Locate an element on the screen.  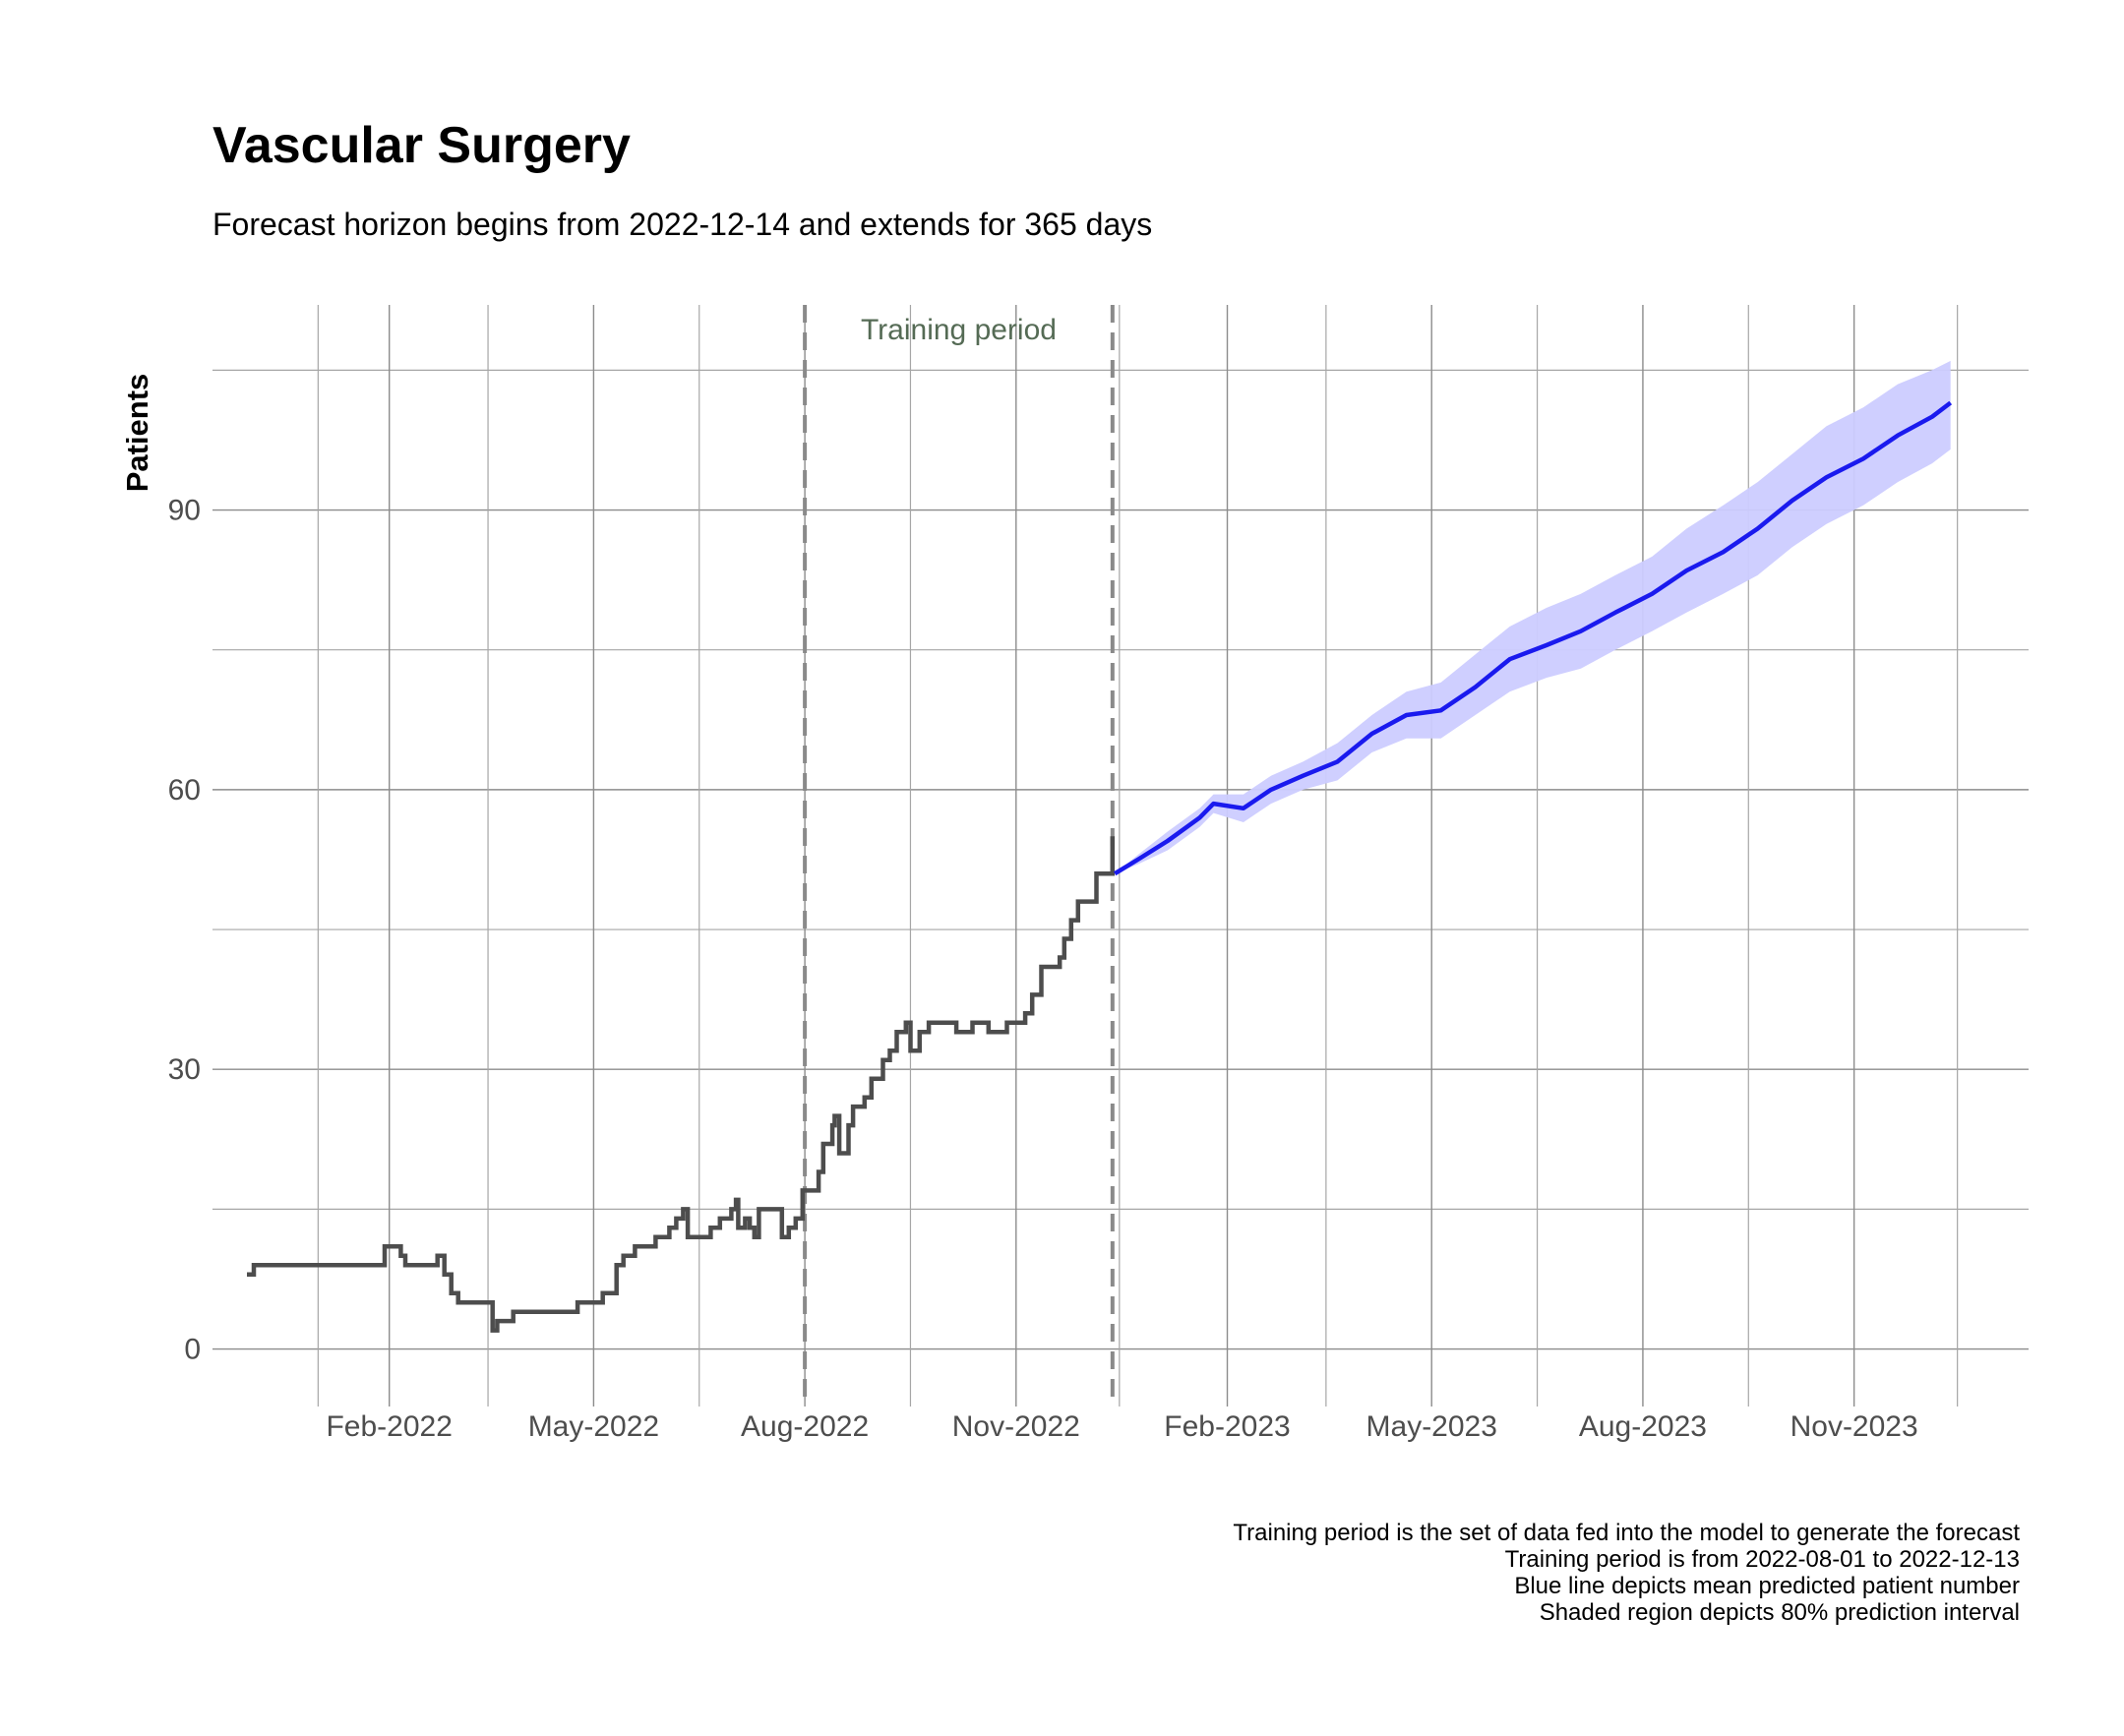
y-tick-label: 90 is located at coordinates (184, 511).